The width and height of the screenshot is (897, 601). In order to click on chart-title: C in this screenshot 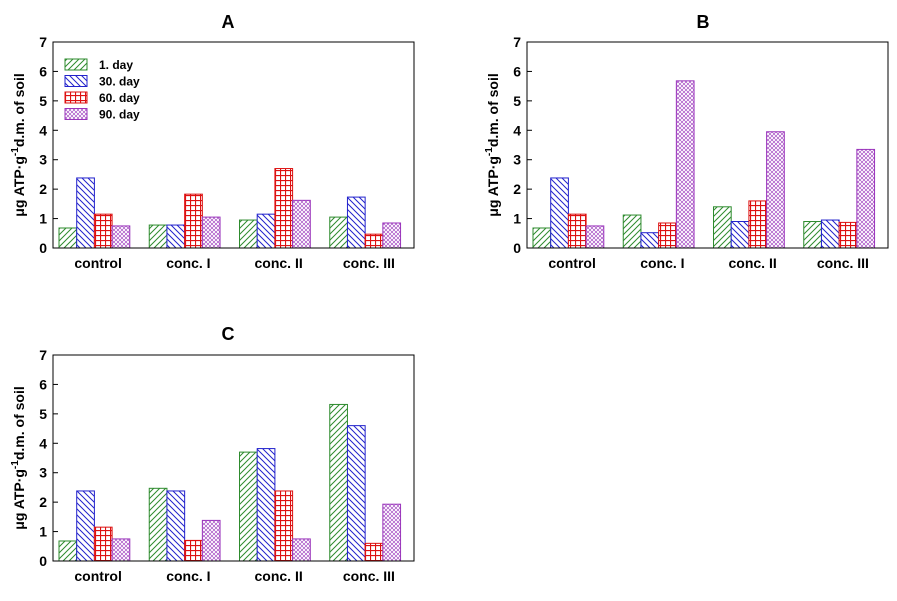, I will do `click(228, 334)`.